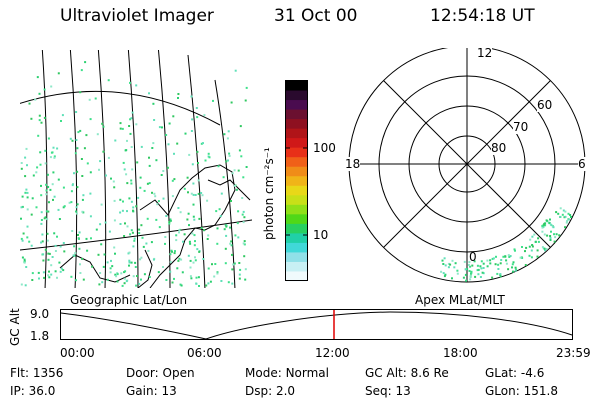 The image size is (600, 400). Describe the element at coordinates (73, 169) in the screenshot. I see `longitude-line` at that location.